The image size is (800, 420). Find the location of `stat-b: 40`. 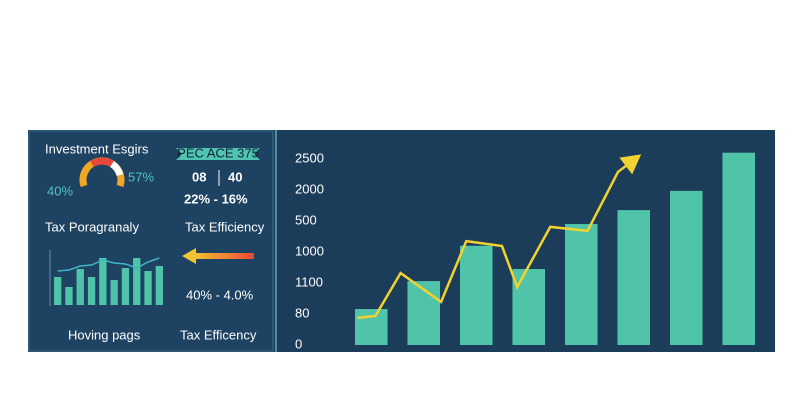

stat-b: 40 is located at coordinates (235, 176).